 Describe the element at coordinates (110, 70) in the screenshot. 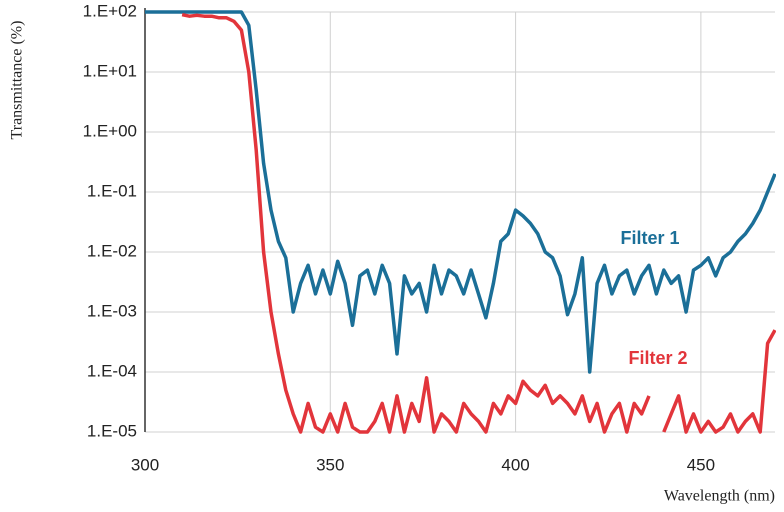

I see `y-tick-label: 1.E+01` at that location.